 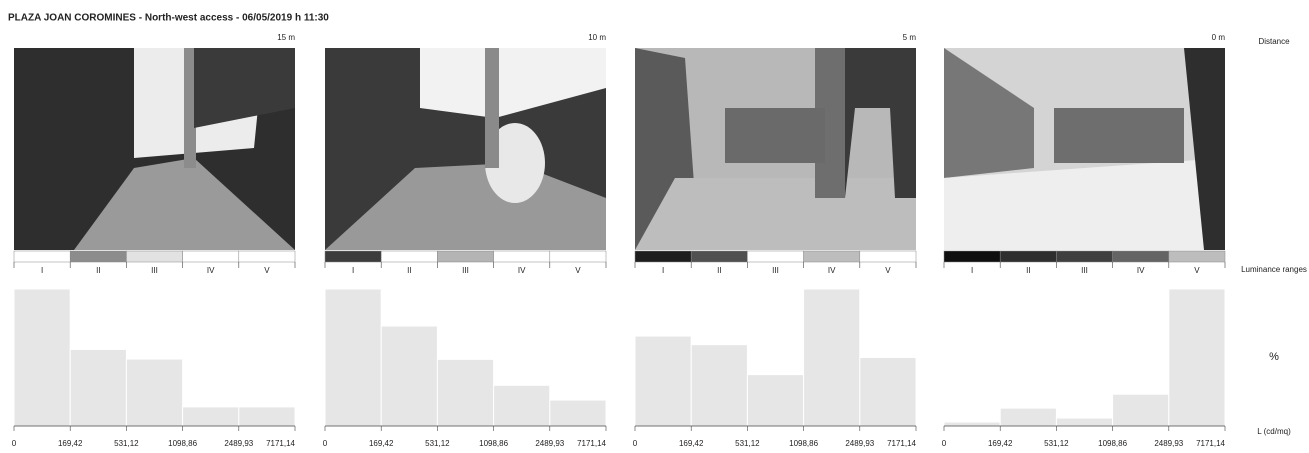 I want to click on distance: 0 m, so click(x=1219, y=37).